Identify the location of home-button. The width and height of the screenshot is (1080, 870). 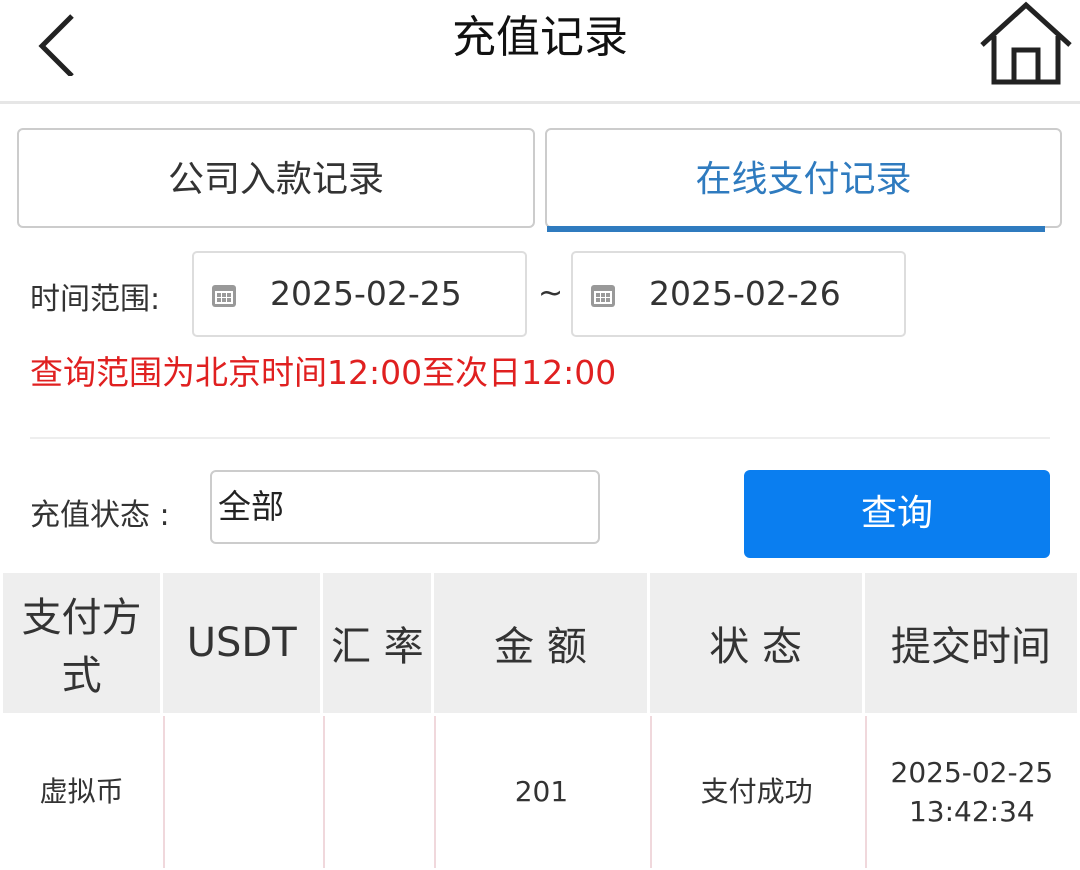
(1026, 47).